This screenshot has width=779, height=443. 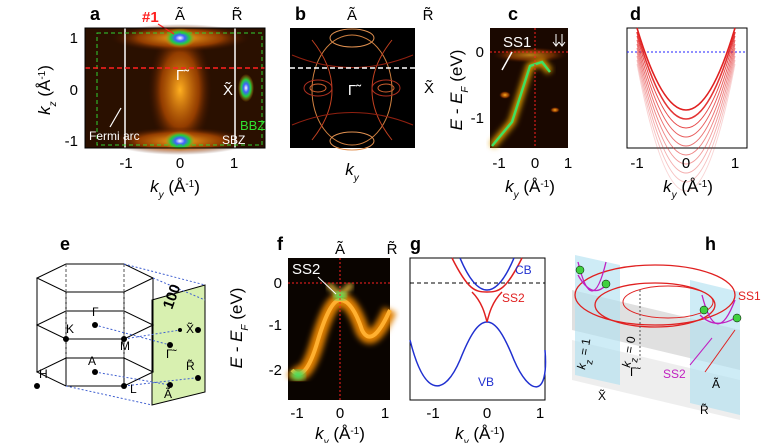 I want to click on y-tick-label: -2, so click(x=275, y=370).